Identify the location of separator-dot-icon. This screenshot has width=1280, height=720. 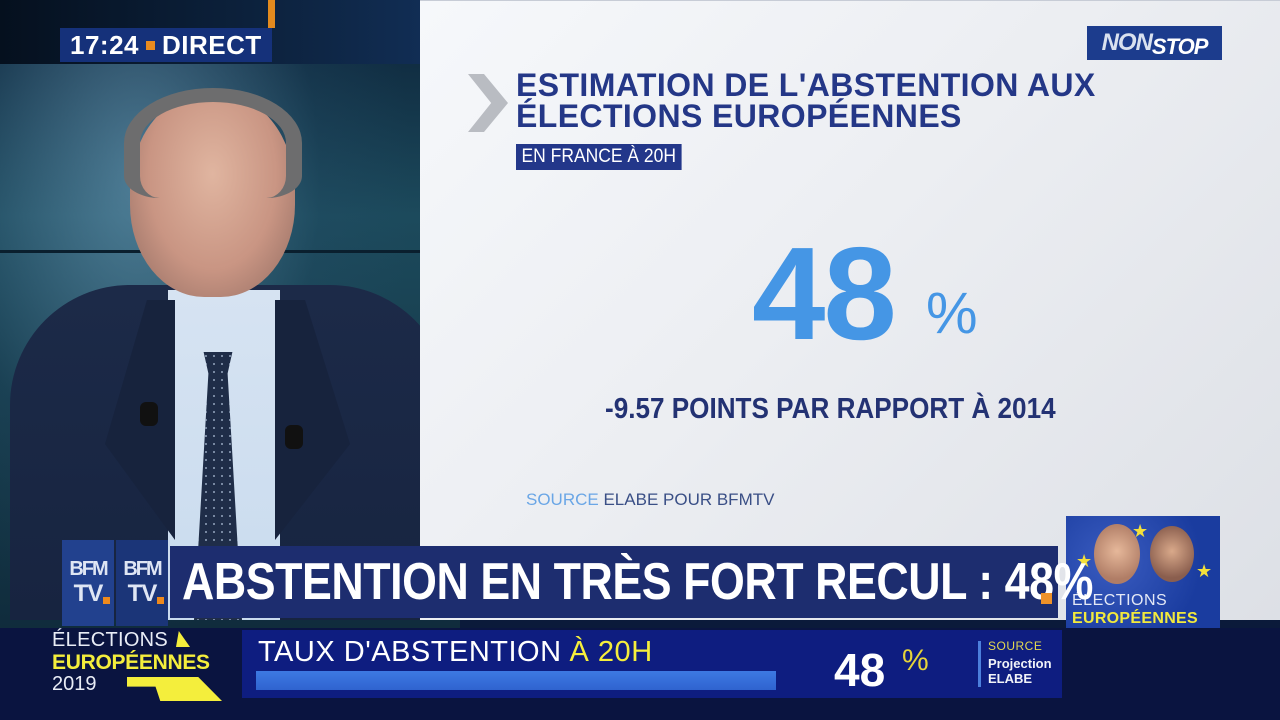
(150, 45).